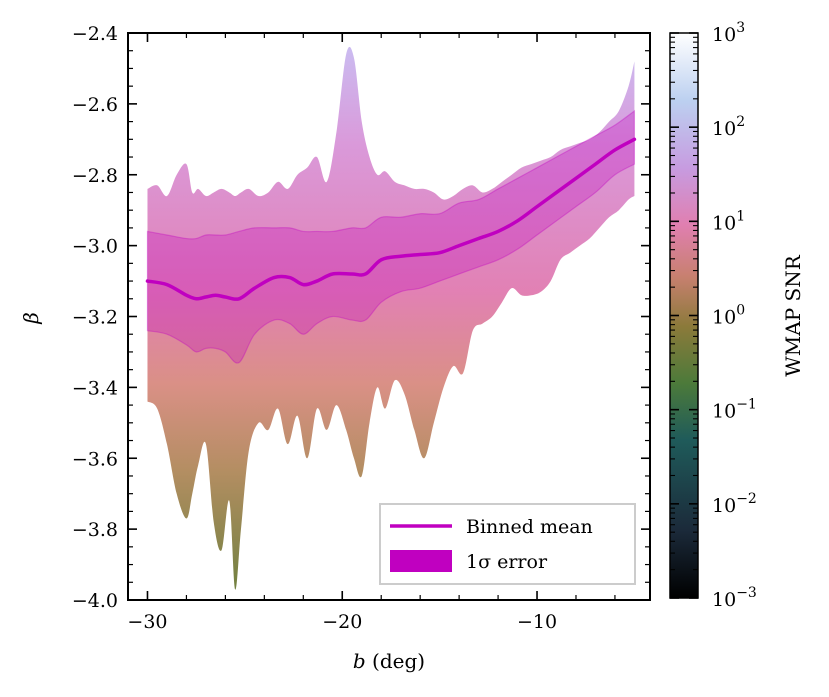 The image size is (829, 697). What do you see at coordinates (507, 544) in the screenshot?
I see `legend: Binned mean 1σ error` at bounding box center [507, 544].